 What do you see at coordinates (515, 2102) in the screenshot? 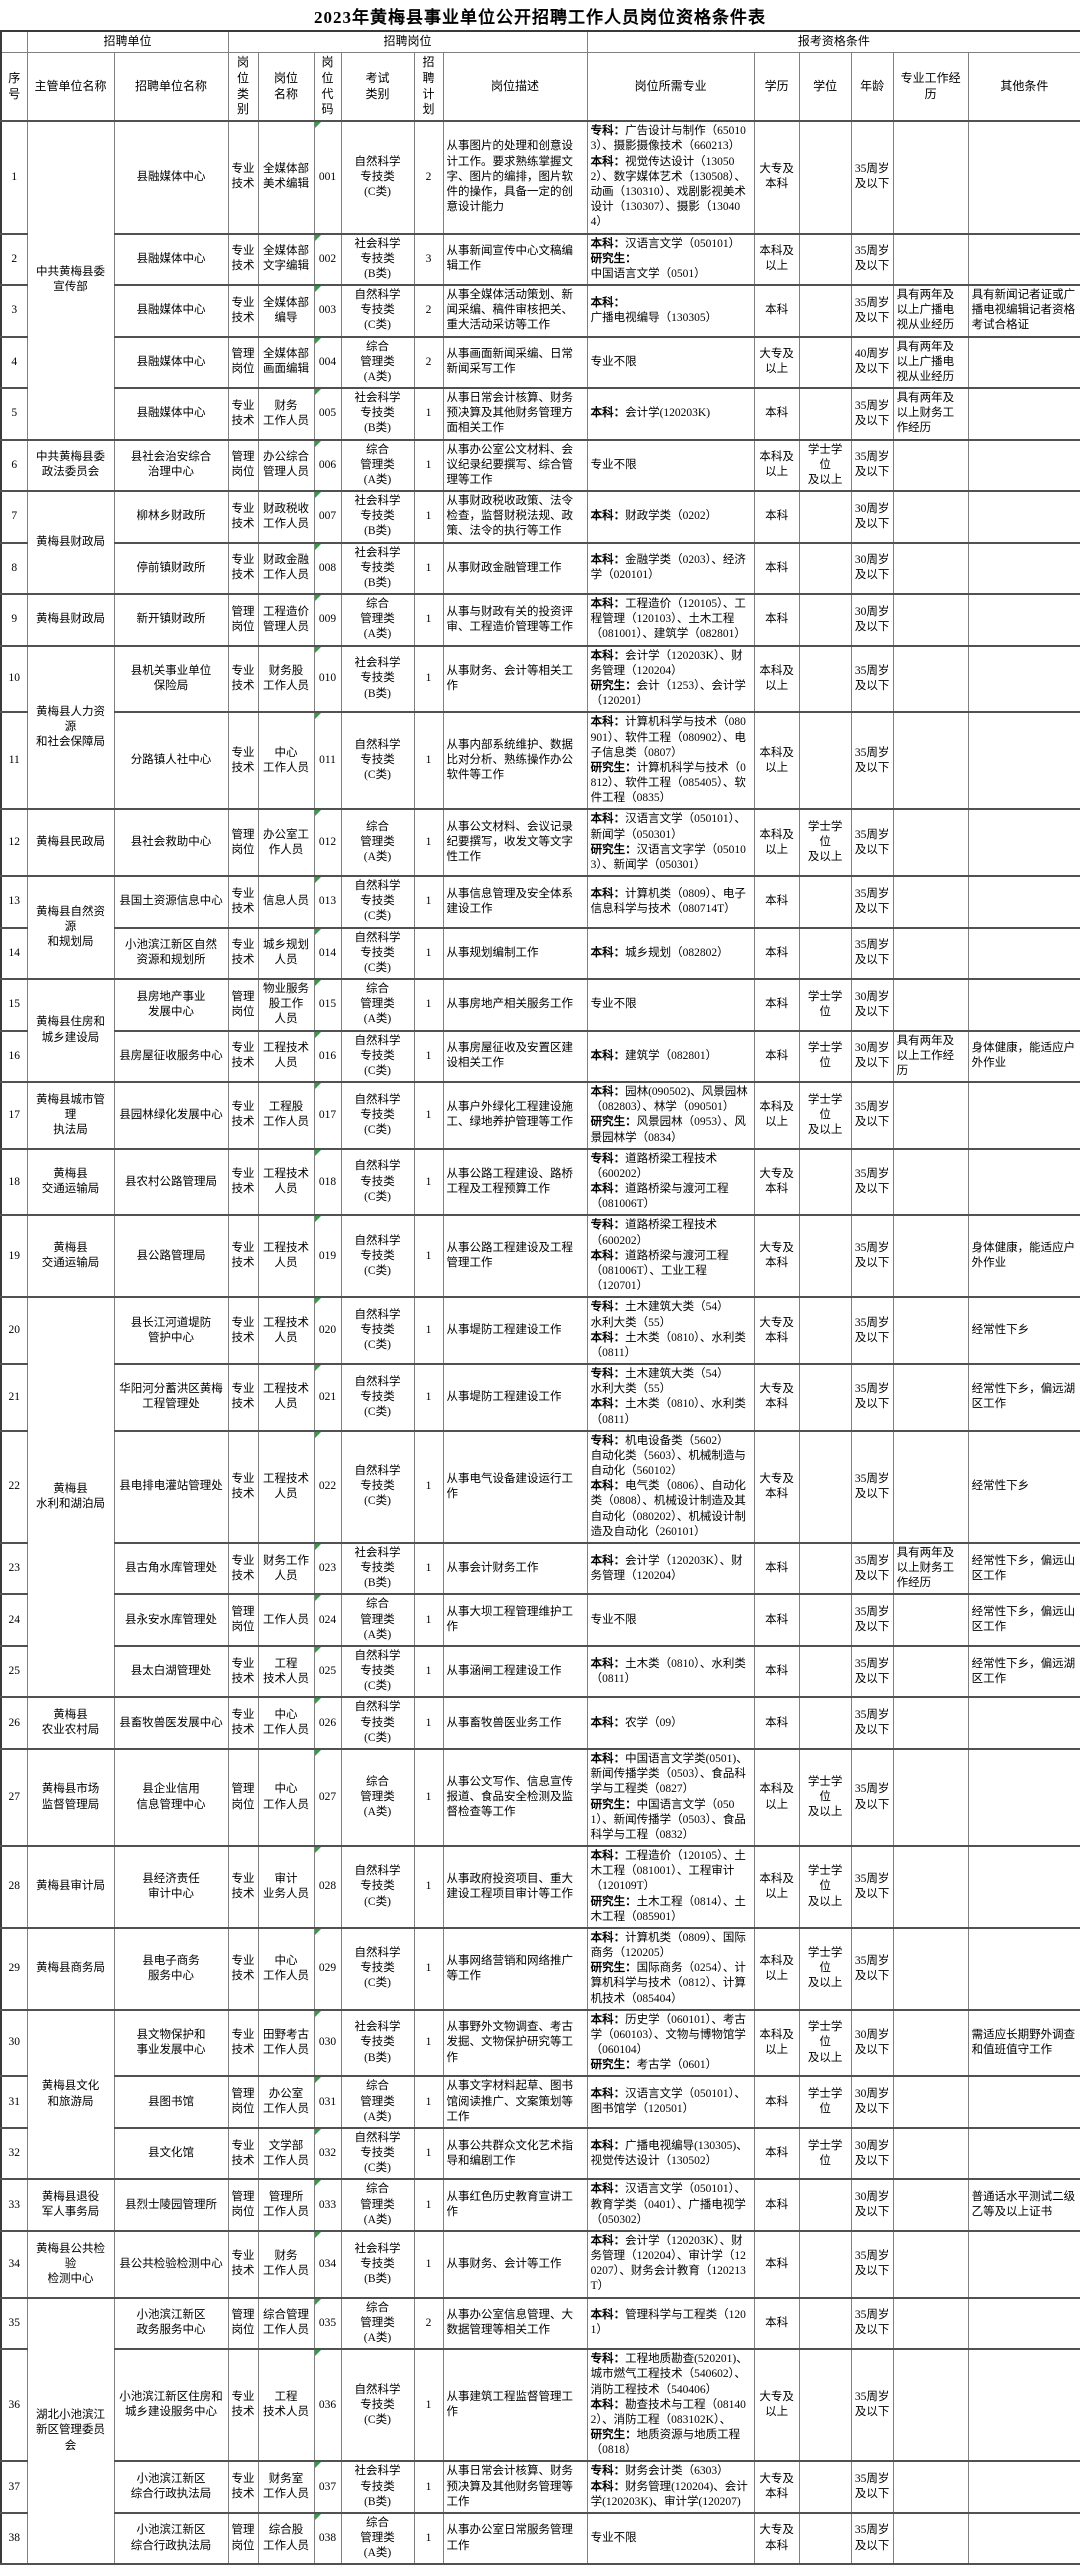
I see `cell-description: 从事文字材料起草、图书馆阅读推广、文案策划等工作` at bounding box center [515, 2102].